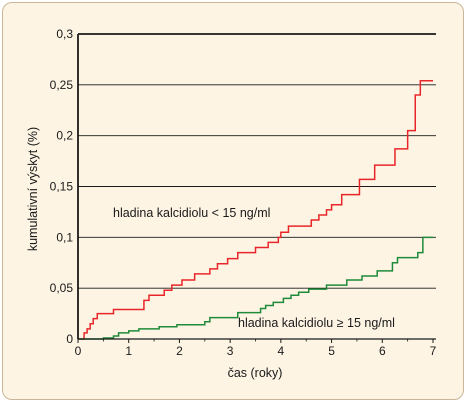 This screenshot has height=406, width=470. Describe the element at coordinates (179, 351) in the screenshot. I see `x-tick-label: 2` at that location.